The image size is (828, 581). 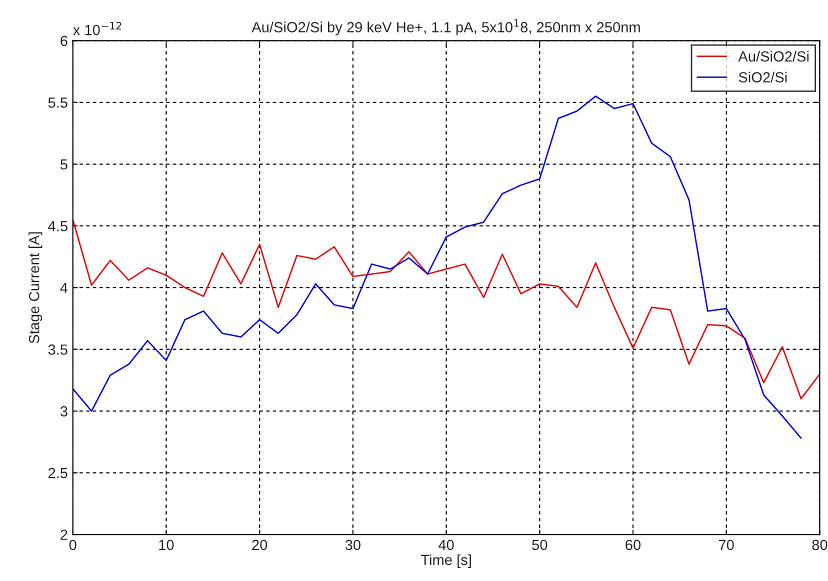 I want to click on x-tick-label: 80, so click(x=820, y=545).